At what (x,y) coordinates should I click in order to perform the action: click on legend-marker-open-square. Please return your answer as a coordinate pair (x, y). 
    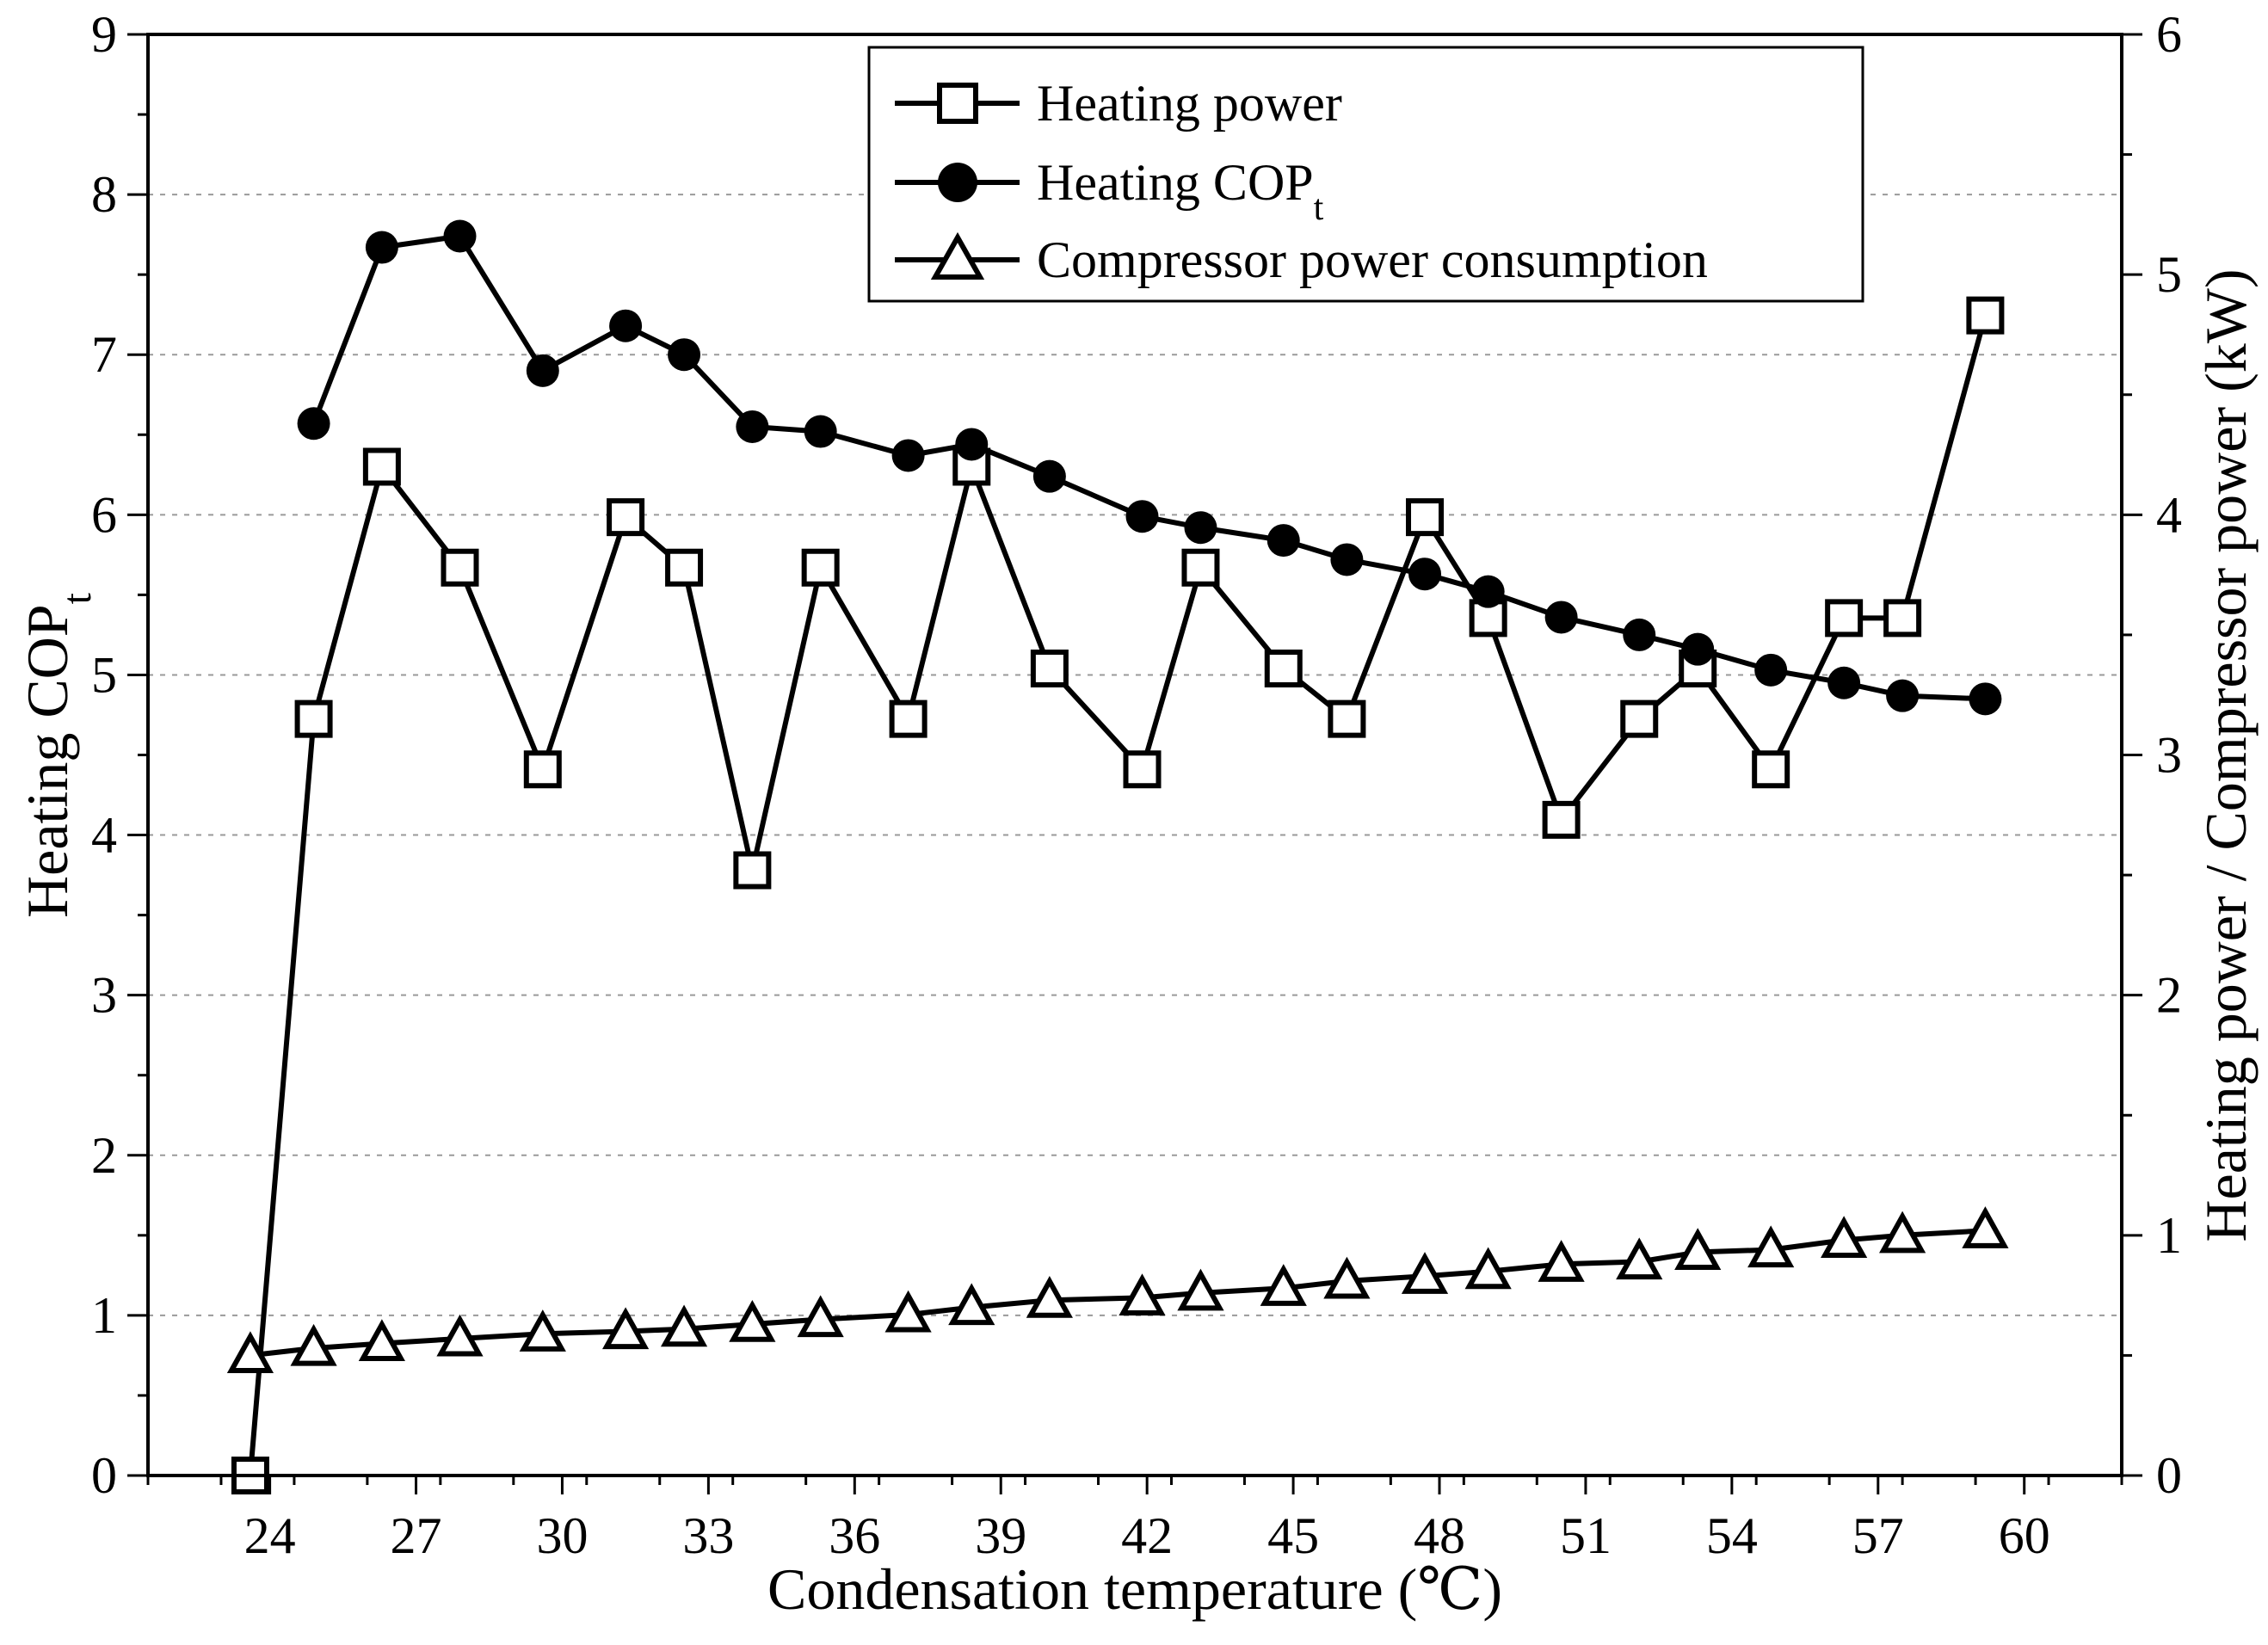
    Looking at the image, I should click on (958, 104).